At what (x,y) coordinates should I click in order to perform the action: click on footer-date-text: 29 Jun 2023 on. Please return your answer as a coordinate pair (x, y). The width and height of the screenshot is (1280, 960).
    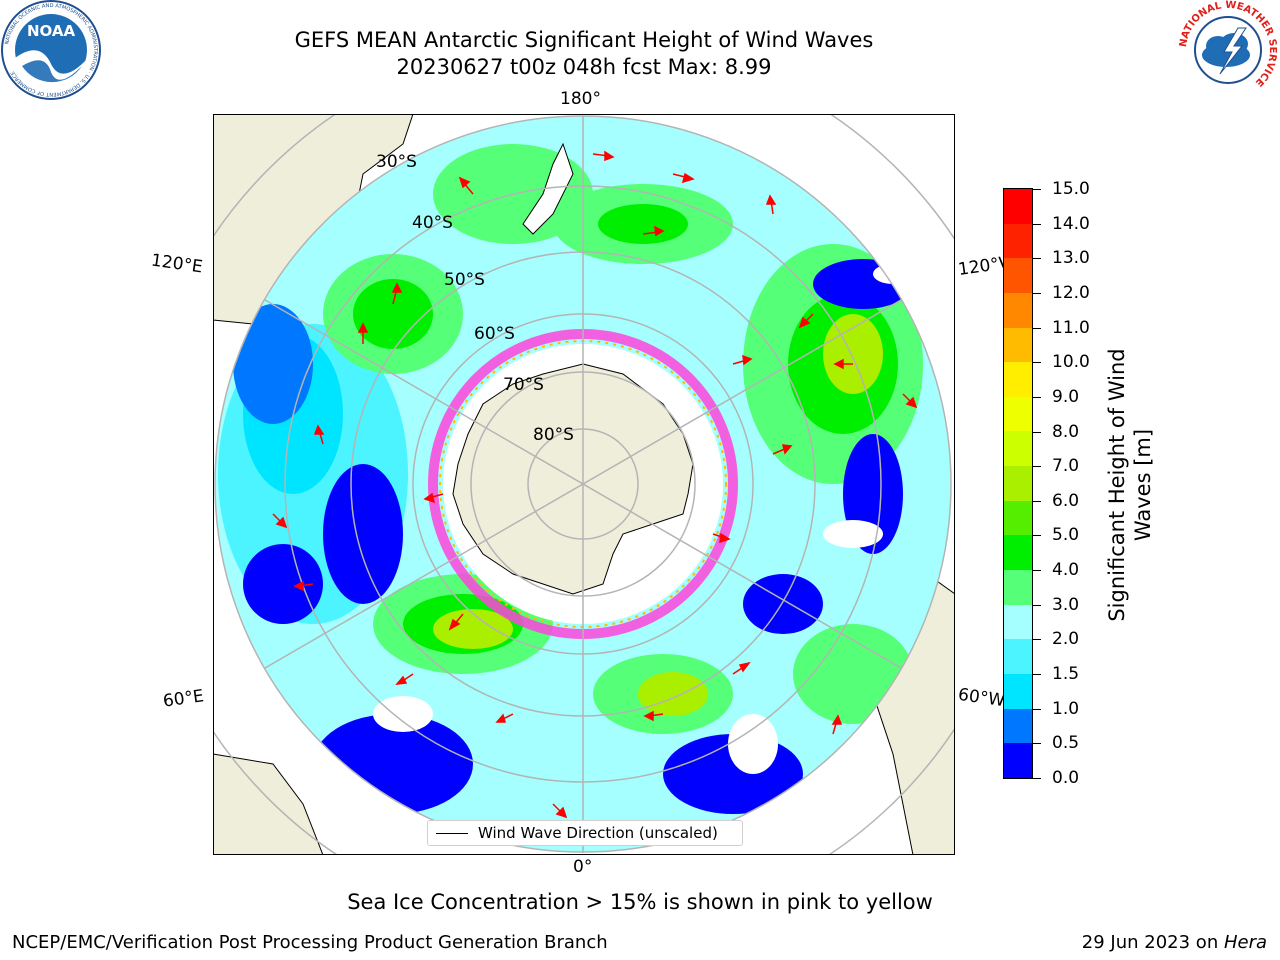
    Looking at the image, I should click on (1152, 942).